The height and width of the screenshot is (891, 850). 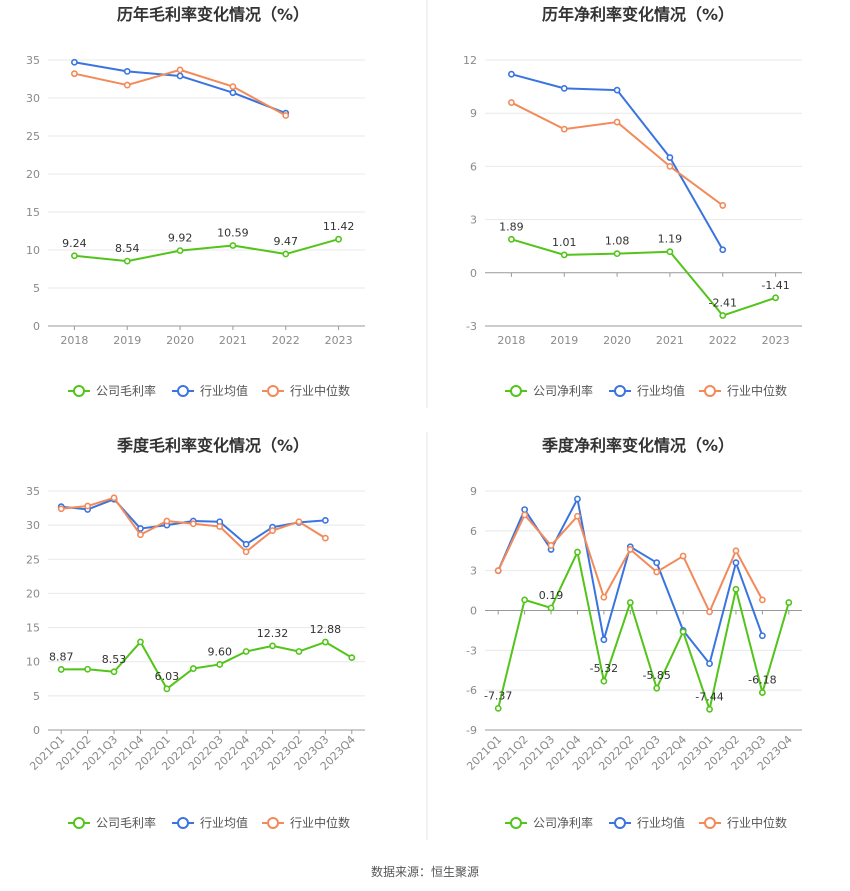 What do you see at coordinates (564, 340) in the screenshot?
I see `x-tick-label: 2019` at bounding box center [564, 340].